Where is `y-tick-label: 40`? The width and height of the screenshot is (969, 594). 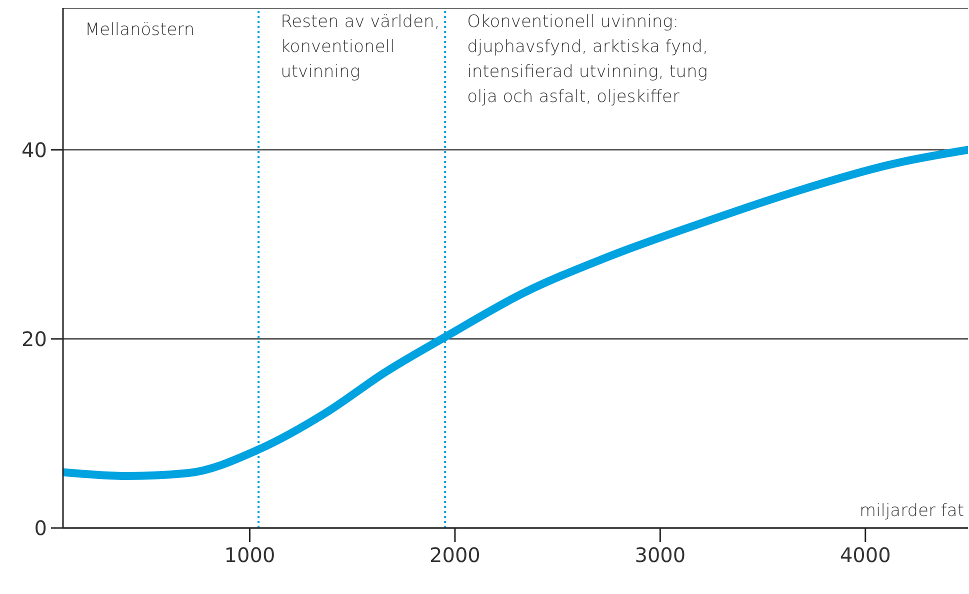
y-tick-label: 40 is located at coordinates (34, 150).